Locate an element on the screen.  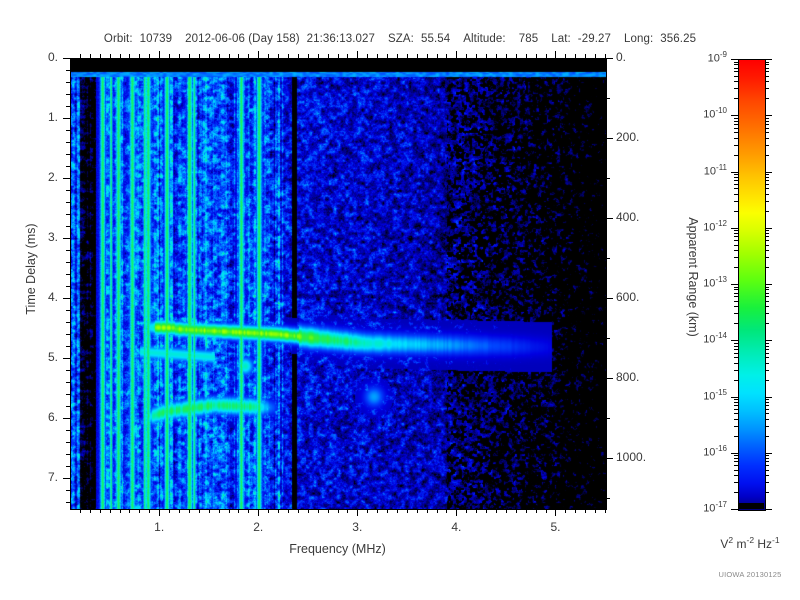
colorbar-tick-label: 10-10 is located at coordinates (703, 113).